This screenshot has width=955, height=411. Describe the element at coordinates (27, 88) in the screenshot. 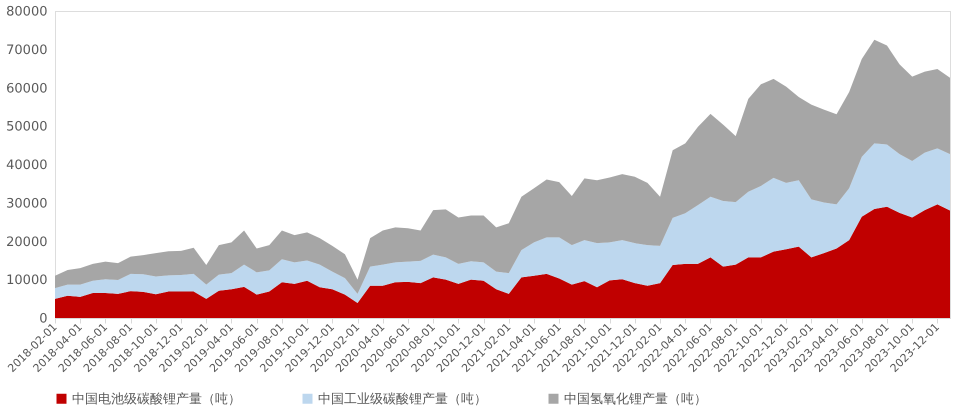

I see `y-tick-label: 60000` at that location.